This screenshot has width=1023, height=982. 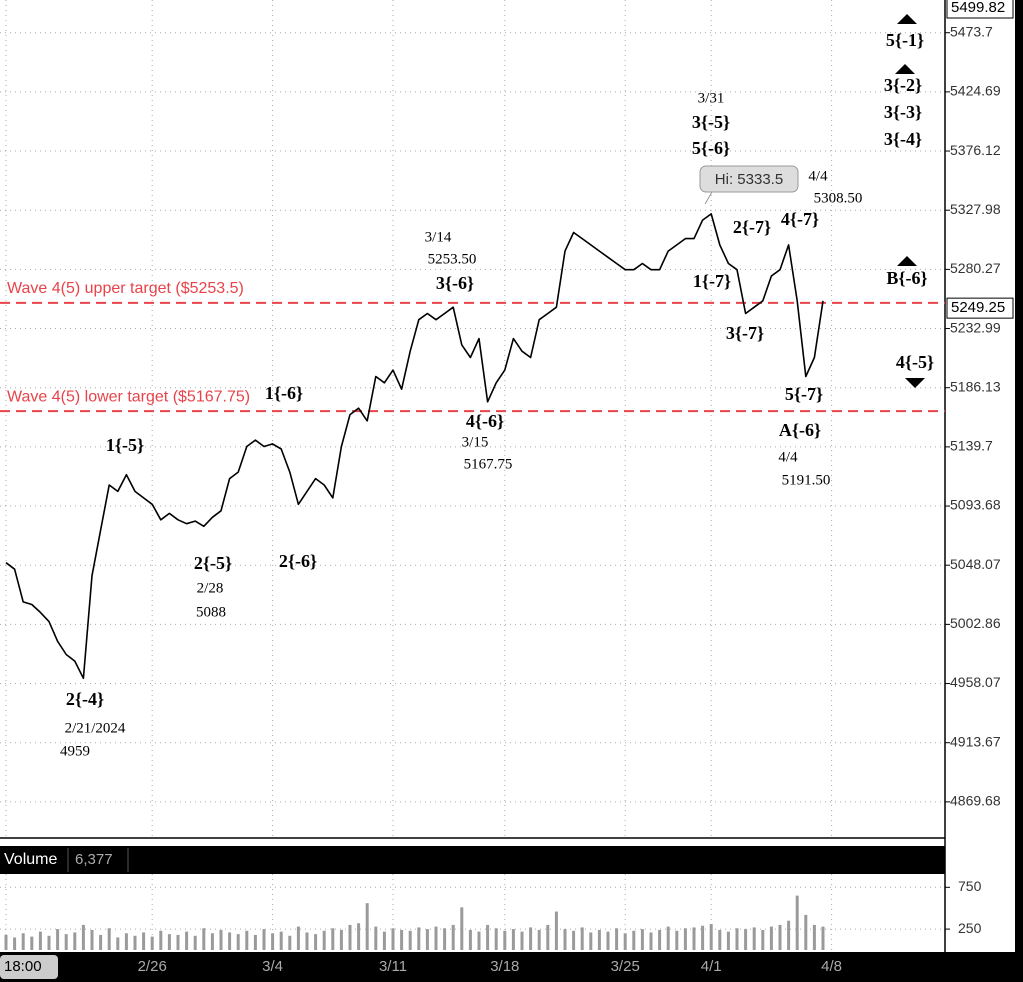 I want to click on price-label: 5191.50, so click(x=806, y=480).